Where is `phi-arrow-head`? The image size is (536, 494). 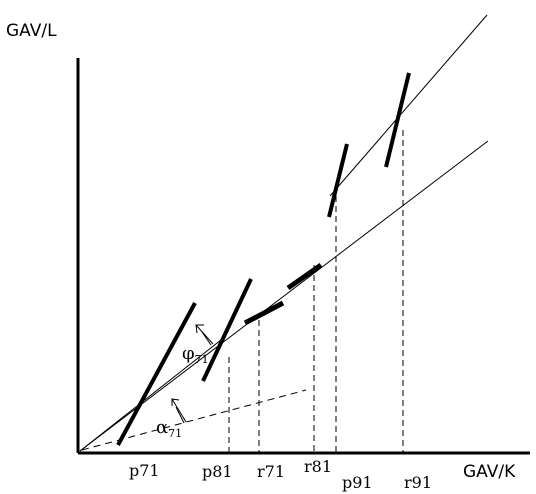
phi-arrow-head is located at coordinates (199, 329).